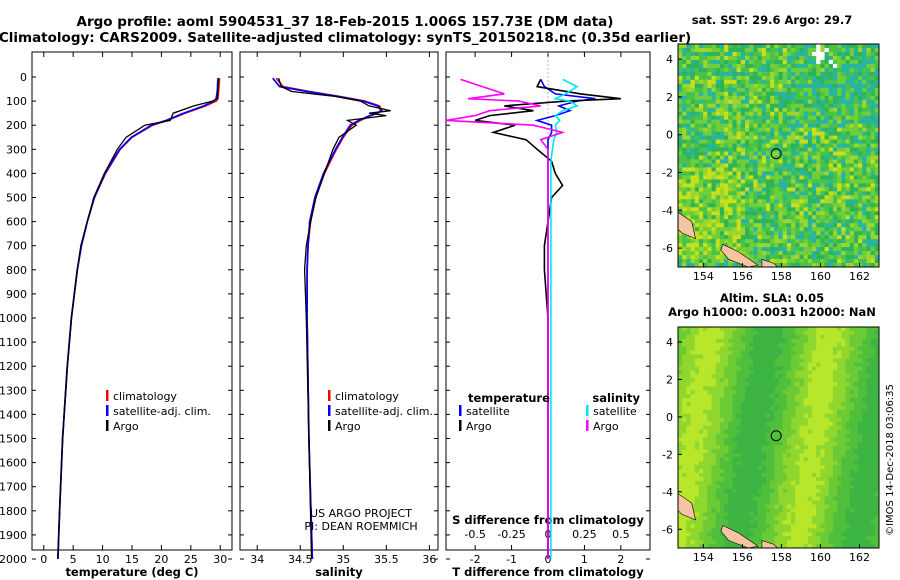  Describe the element at coordinates (73, 559) in the screenshot. I see `temp-xtick-label: 5` at that location.